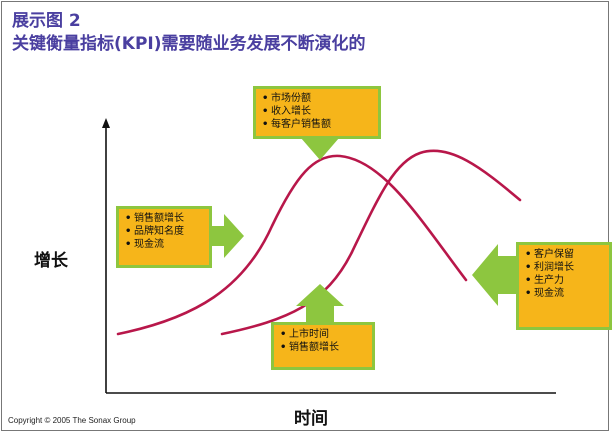 The height and width of the screenshot is (434, 612). Describe the element at coordinates (317, 112) in the screenshot. I see `kpi-box-maturity: • 市场份额 • 收入增长 • 每客户销售额` at that location.